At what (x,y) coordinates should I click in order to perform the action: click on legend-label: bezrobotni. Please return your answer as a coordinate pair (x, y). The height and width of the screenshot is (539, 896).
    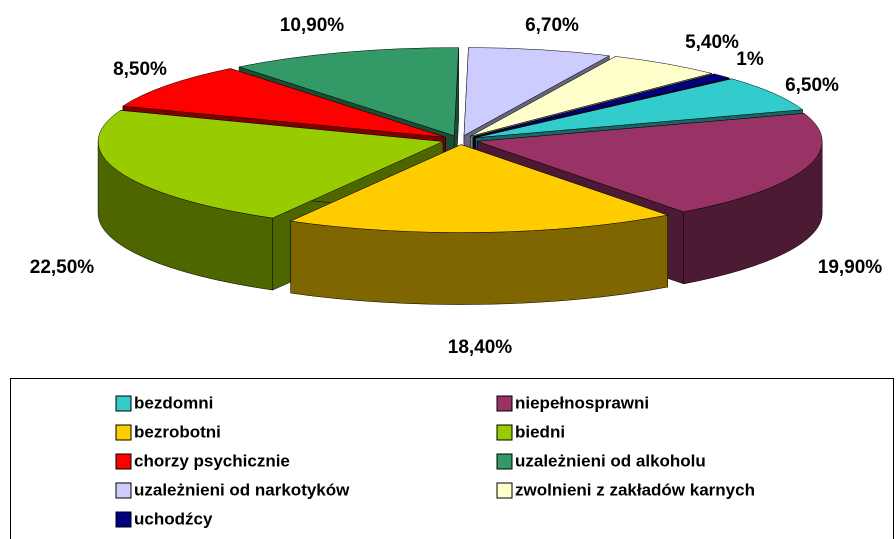
    Looking at the image, I should click on (177, 431).